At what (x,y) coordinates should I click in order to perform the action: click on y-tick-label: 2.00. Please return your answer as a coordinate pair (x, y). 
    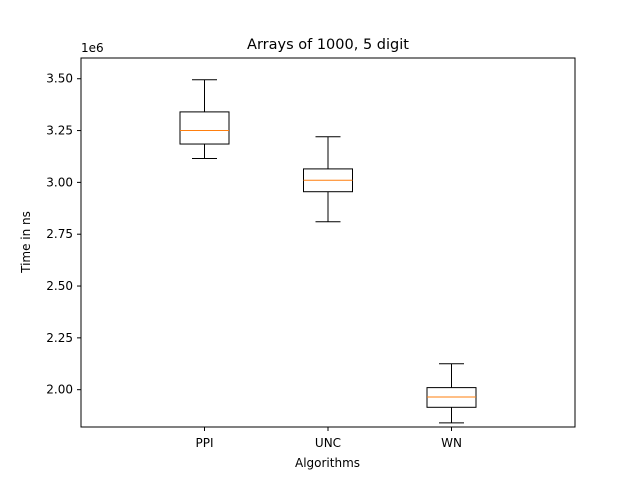
    Looking at the image, I should click on (59, 390).